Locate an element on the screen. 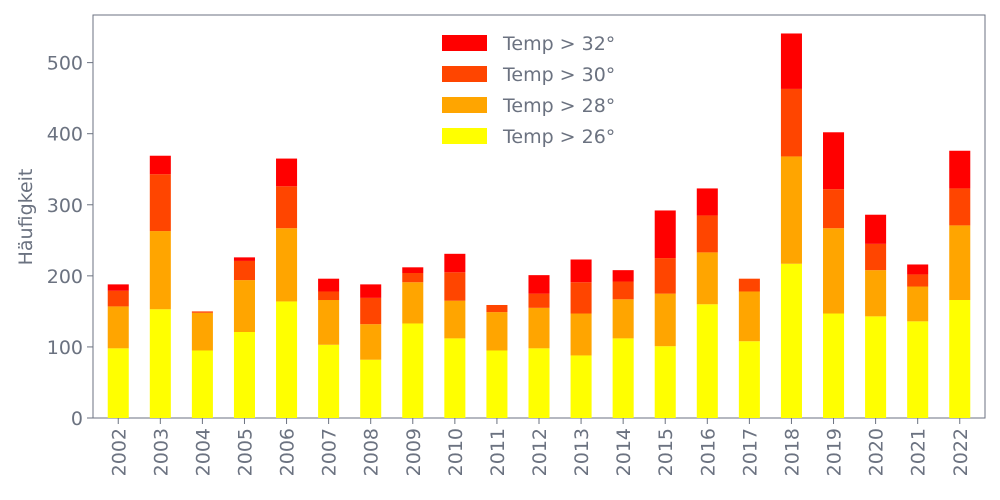  y-tick-label: 500 is located at coordinates (65, 64).